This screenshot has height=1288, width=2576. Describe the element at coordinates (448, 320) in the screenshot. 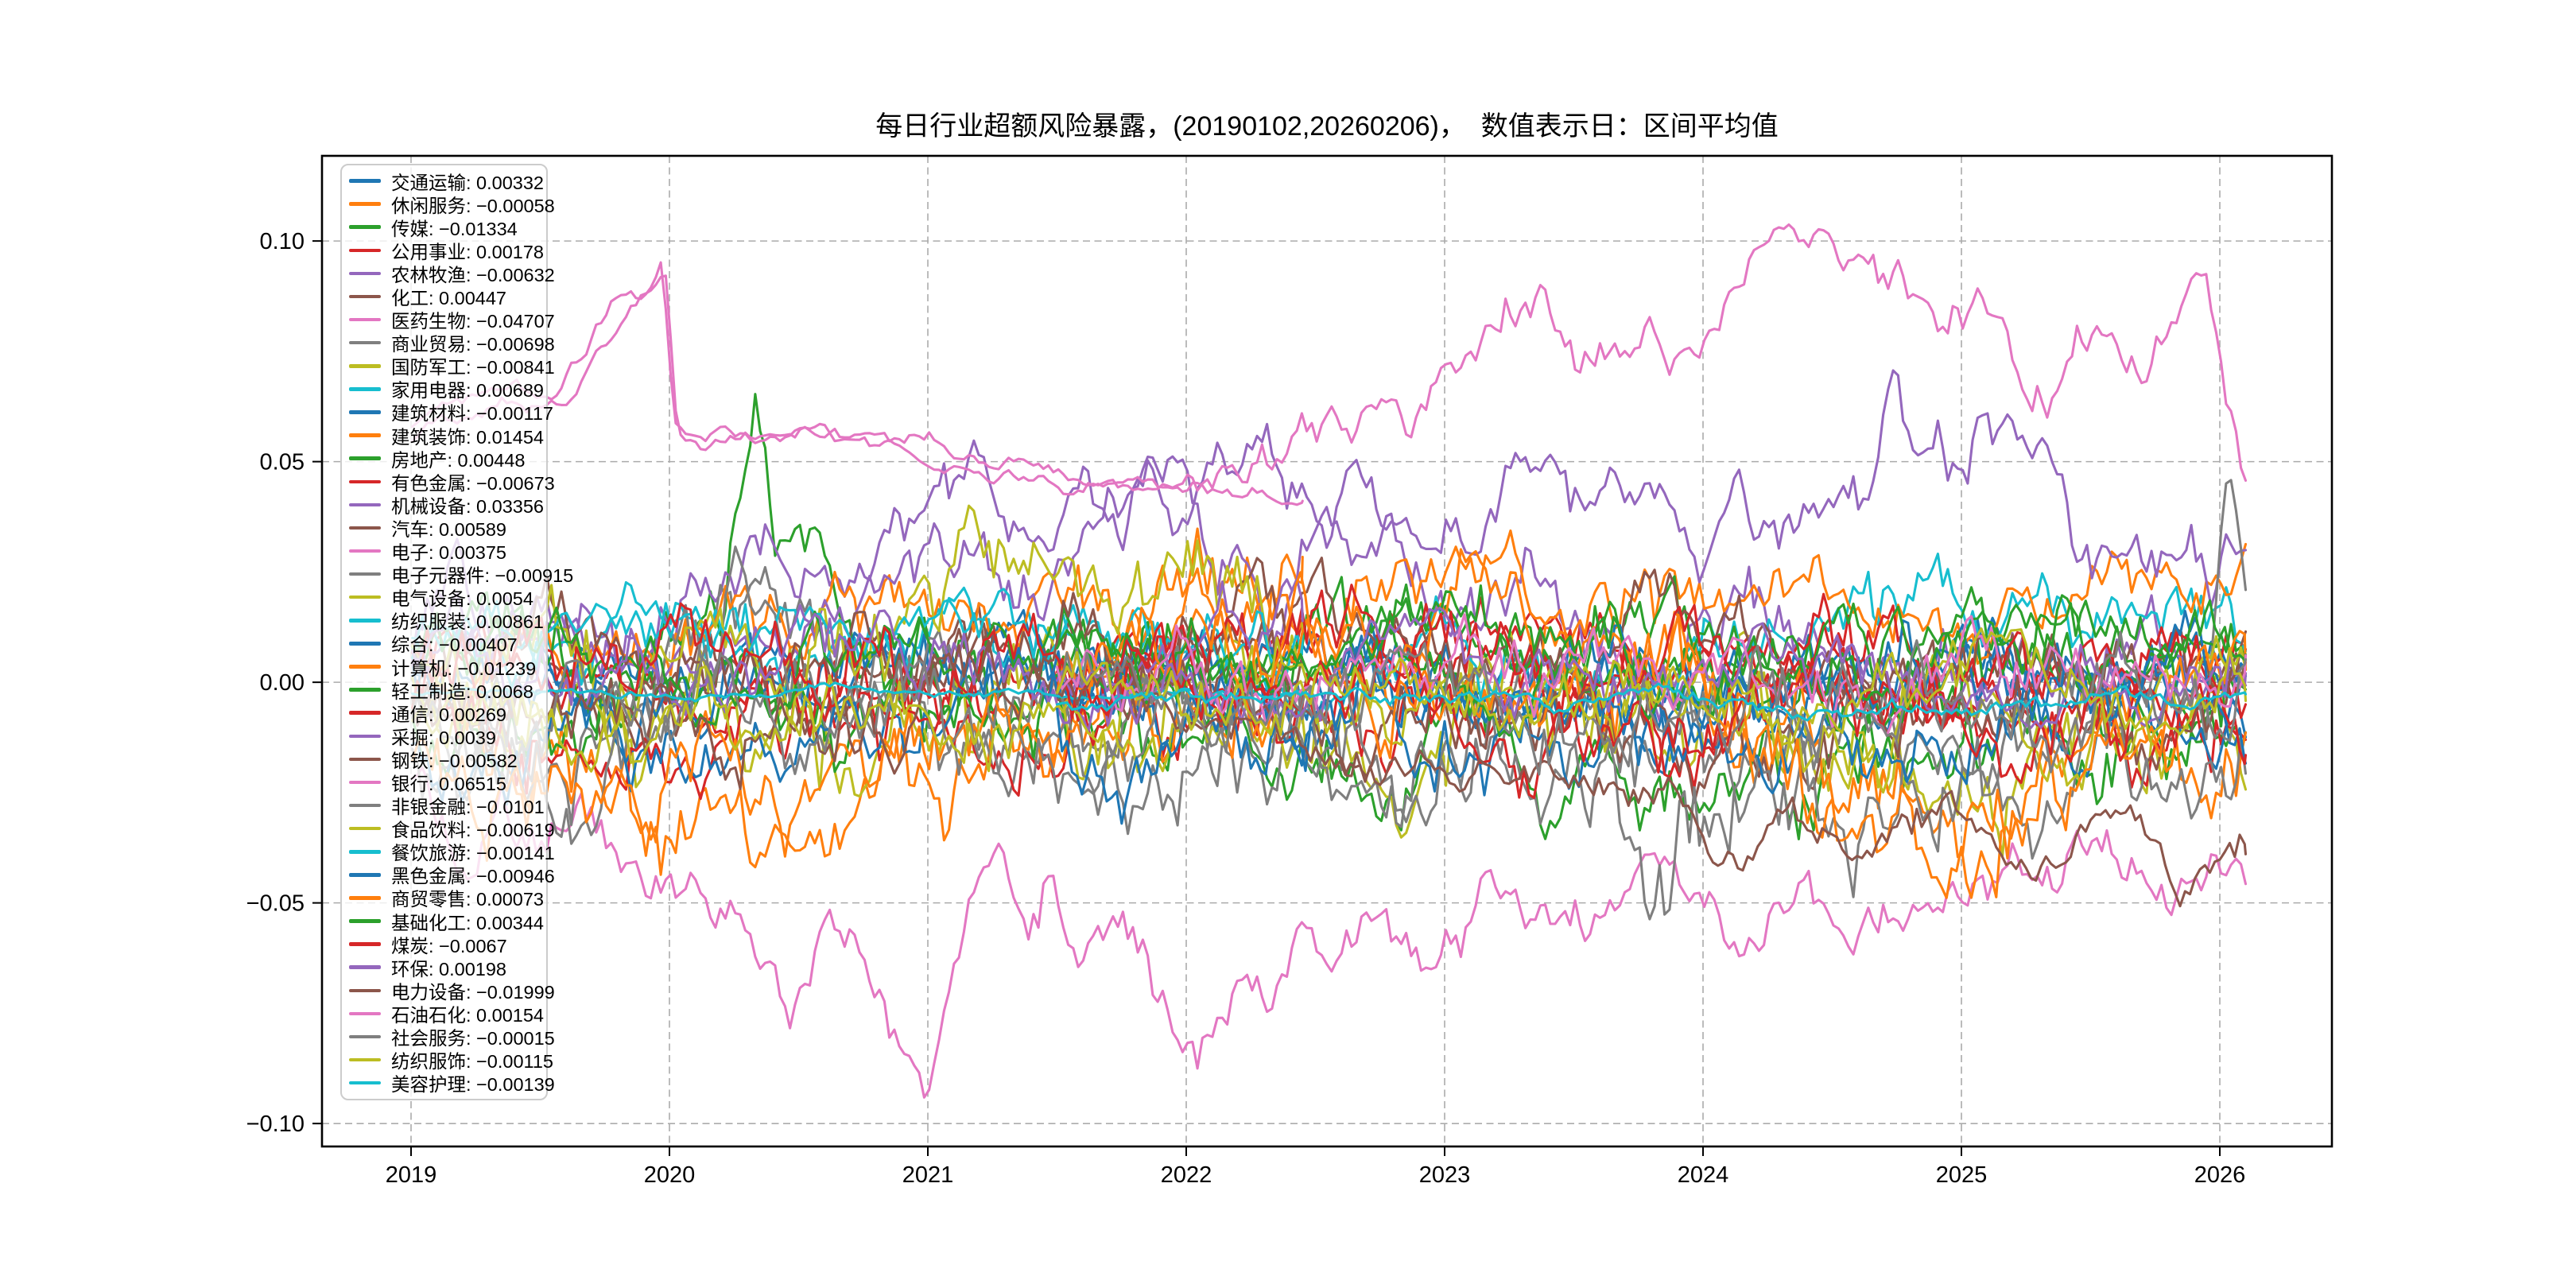

I see `legend-item: 医药生物: −0.04707` at that location.